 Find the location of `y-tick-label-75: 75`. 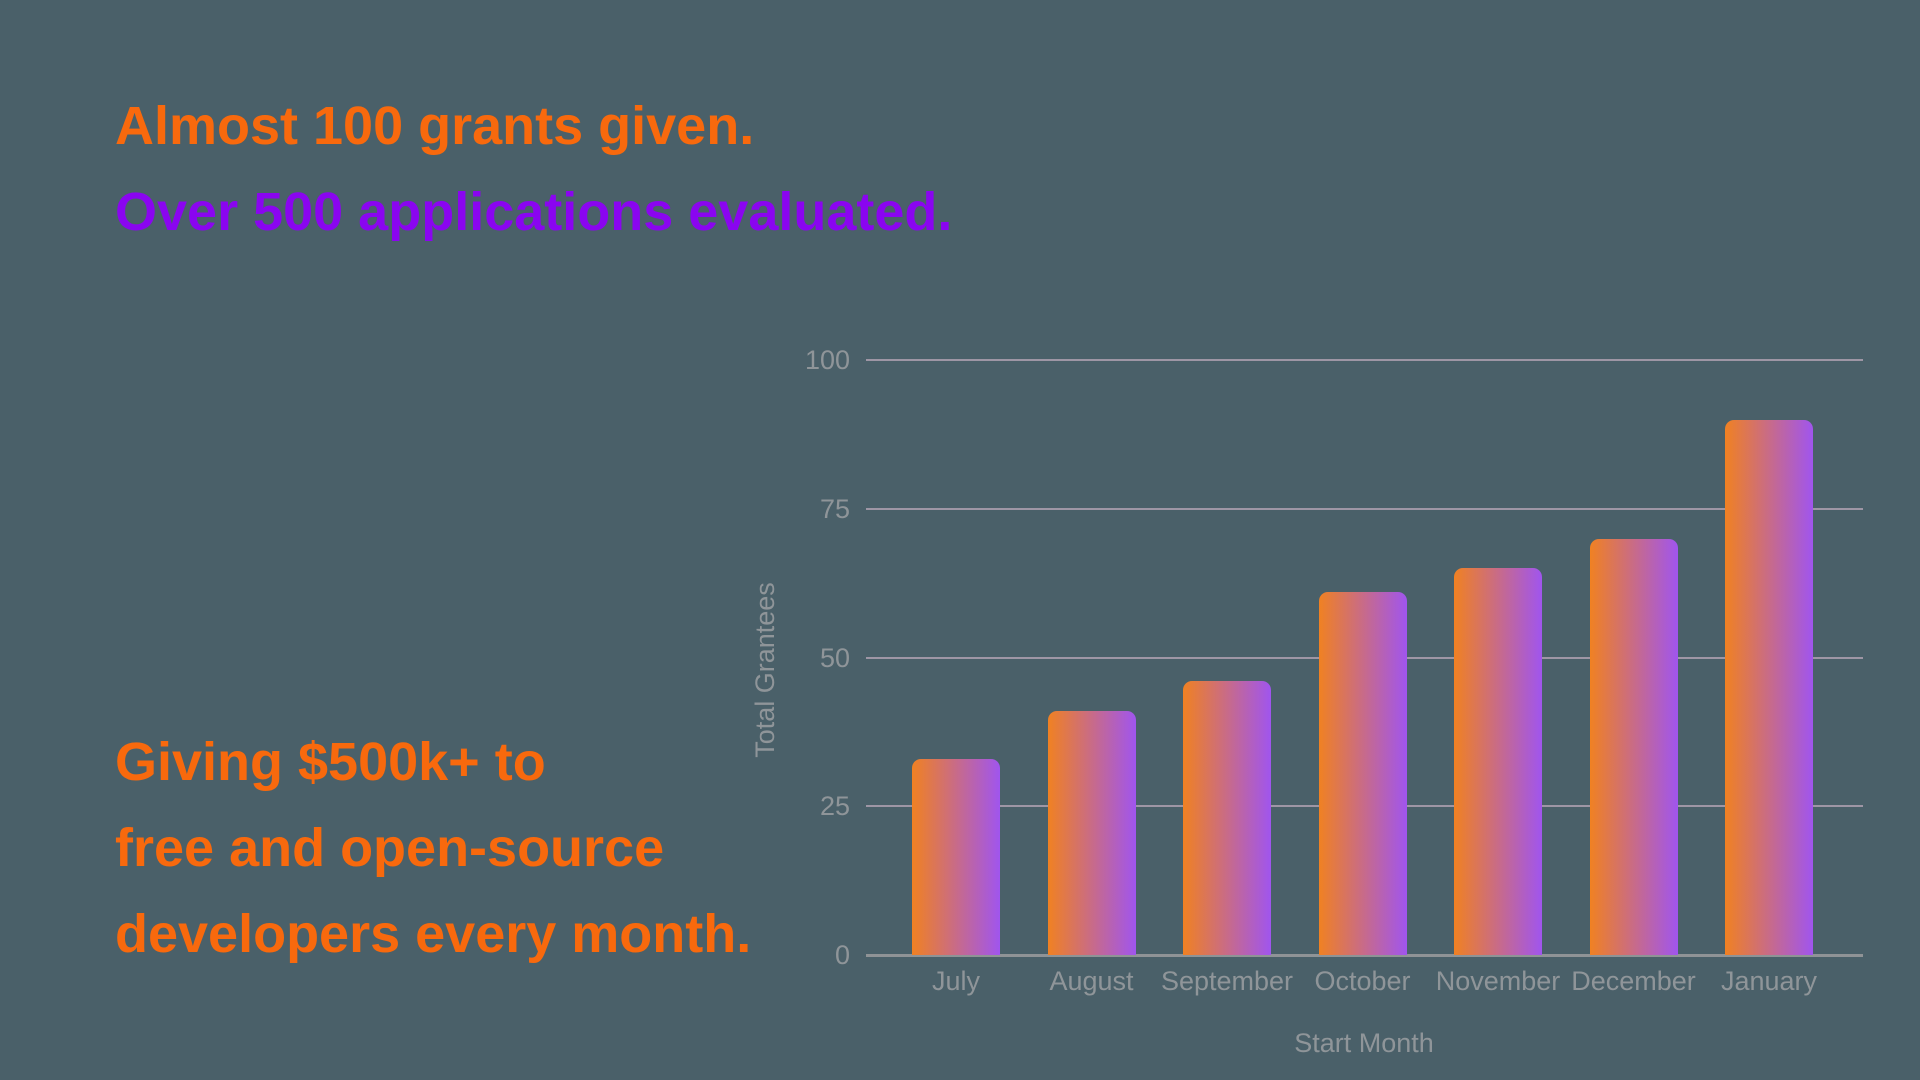

y-tick-label-75: 75 is located at coordinates (834, 508).